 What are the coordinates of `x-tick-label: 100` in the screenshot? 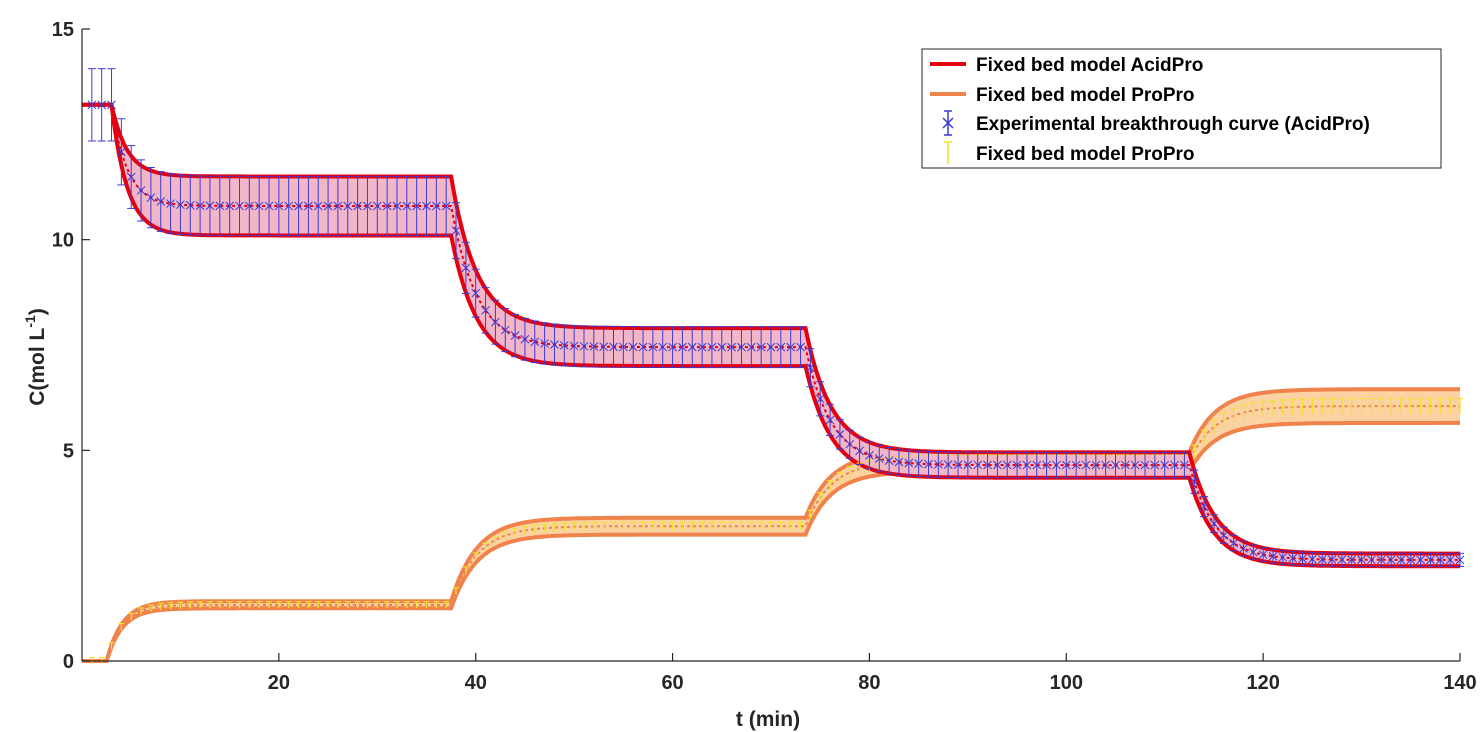 It's located at (1066, 683).